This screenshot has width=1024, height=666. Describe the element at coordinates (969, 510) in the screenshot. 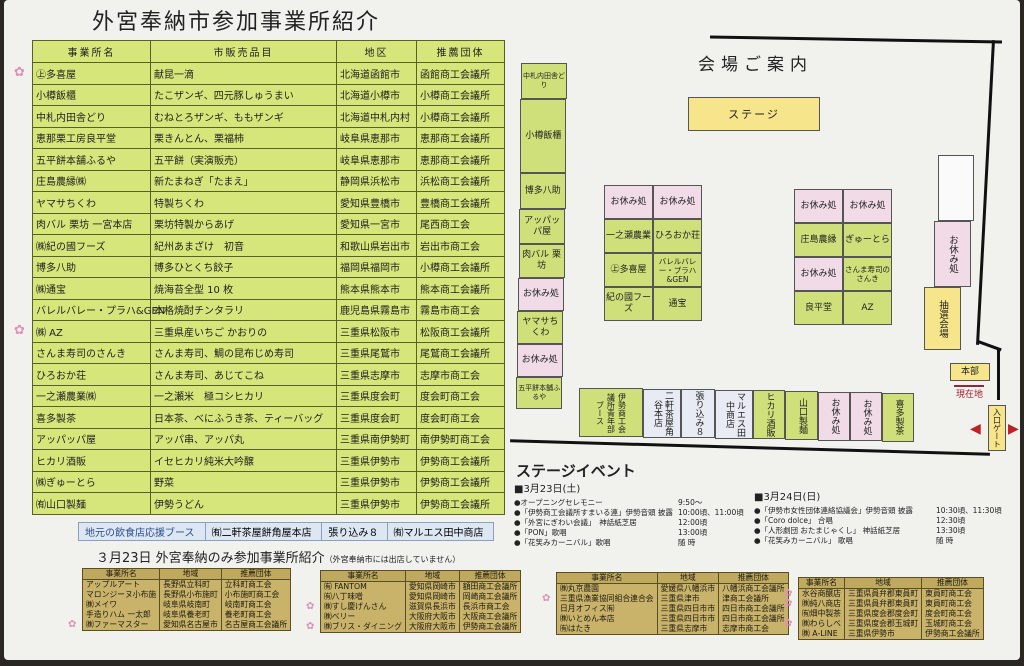

I see `event-time: 10:30頃、11:30頃` at that location.